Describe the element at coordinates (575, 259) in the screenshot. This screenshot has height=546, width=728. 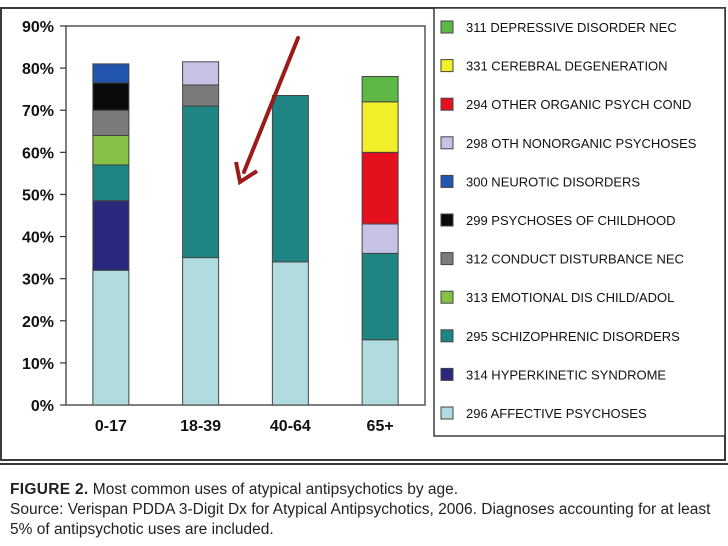
I see `legend-label: 312 CONDUCT DISTURBANCE NEC` at that location.